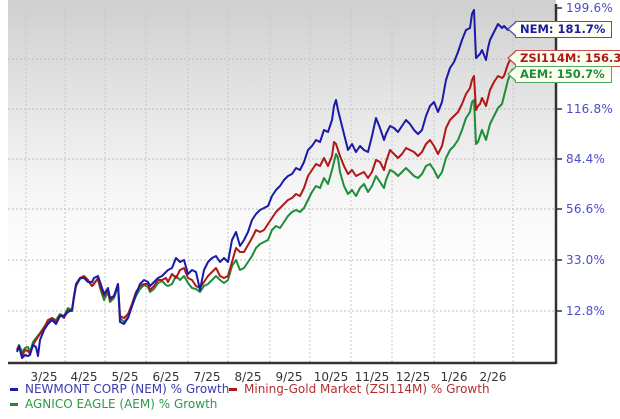 Image resolution: width=620 pixels, height=419 pixels. Describe the element at coordinates (589, 8) in the screenshot. I see `y-tick-label: 199.6%` at that location.